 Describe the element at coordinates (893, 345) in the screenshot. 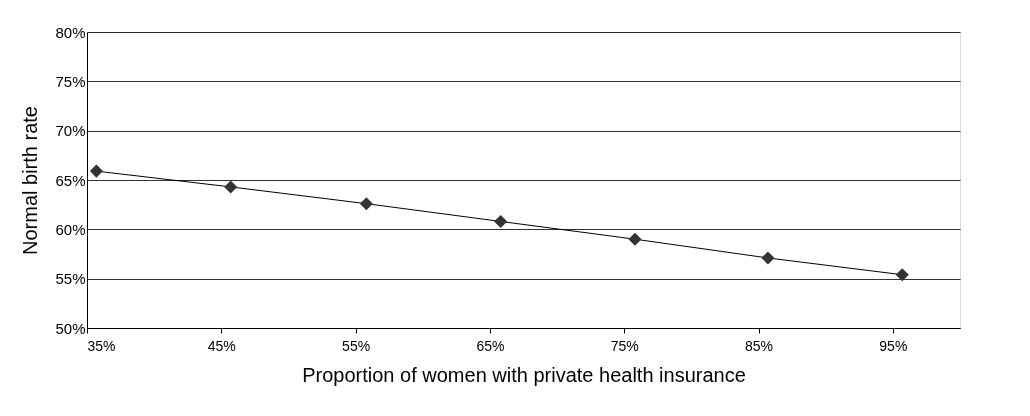

I see `x-tick-label: 95%` at that location.